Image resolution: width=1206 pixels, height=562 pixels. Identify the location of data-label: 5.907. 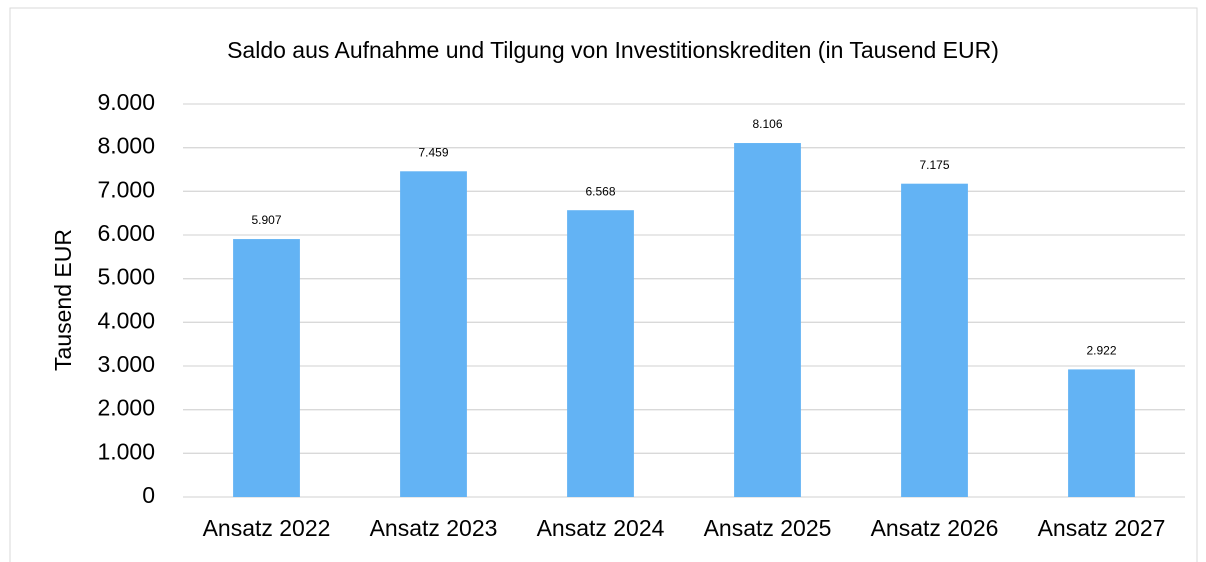
(266, 220).